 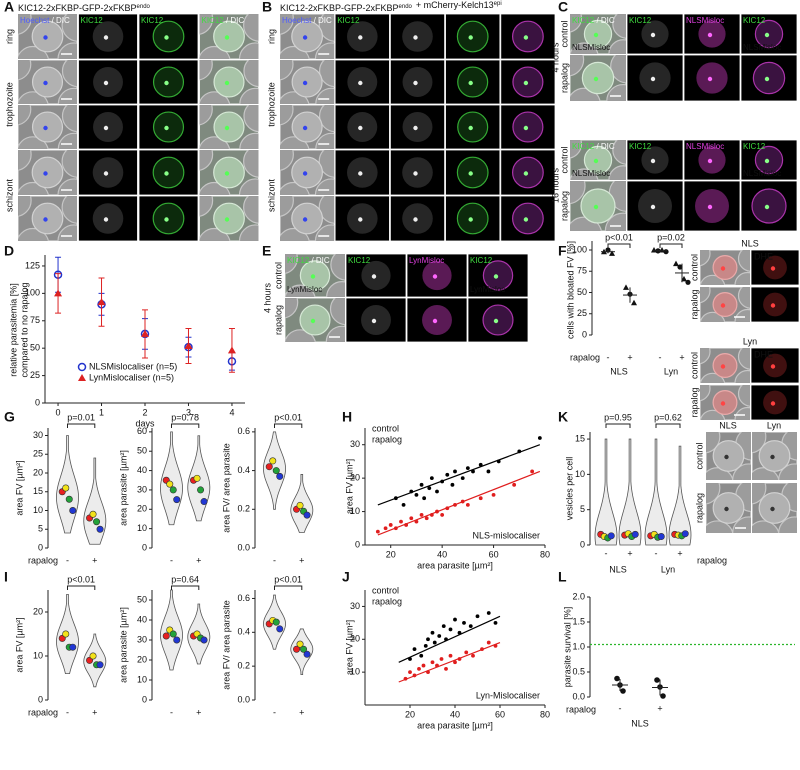 I want to click on x-tick-label: 20, so click(x=410, y=714).